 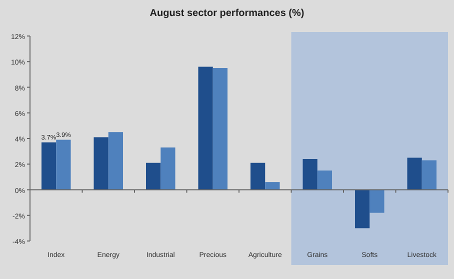 What do you see at coordinates (227, 13) in the screenshot?
I see `chart-title: August sector performances (%)` at bounding box center [227, 13].